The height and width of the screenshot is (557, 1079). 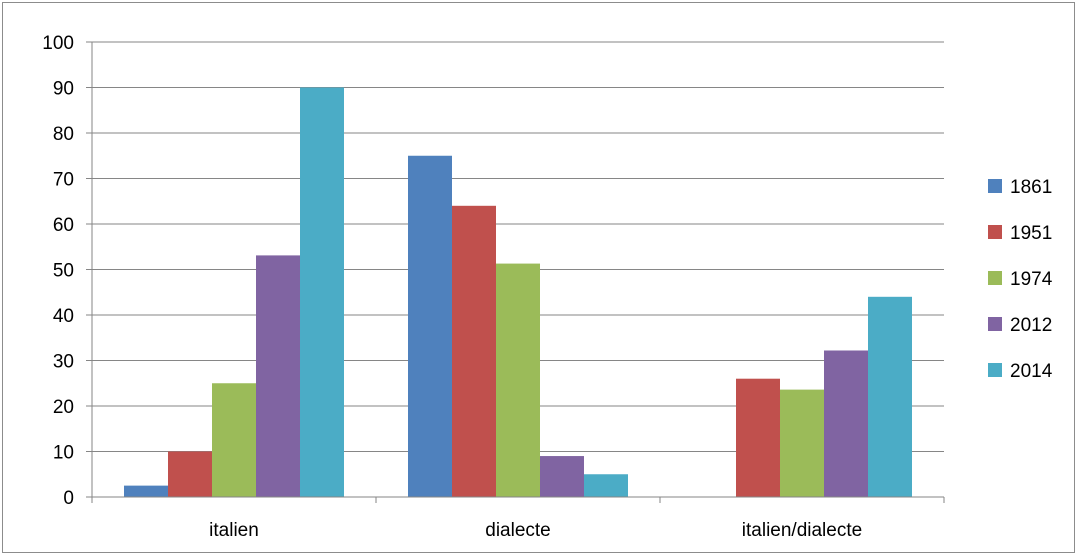 I want to click on bar-dialecte-1974, so click(x=518, y=380).